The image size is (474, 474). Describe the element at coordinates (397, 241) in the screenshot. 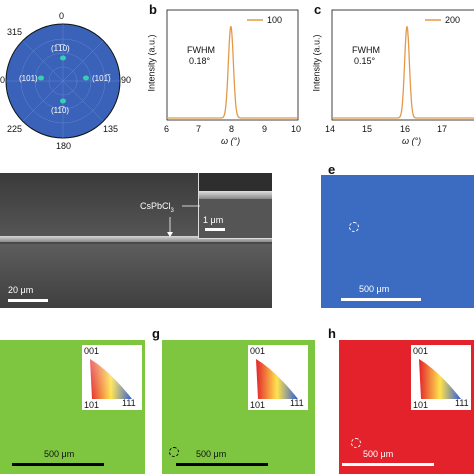

I see `panel-e-map: 500 μm` at that location.